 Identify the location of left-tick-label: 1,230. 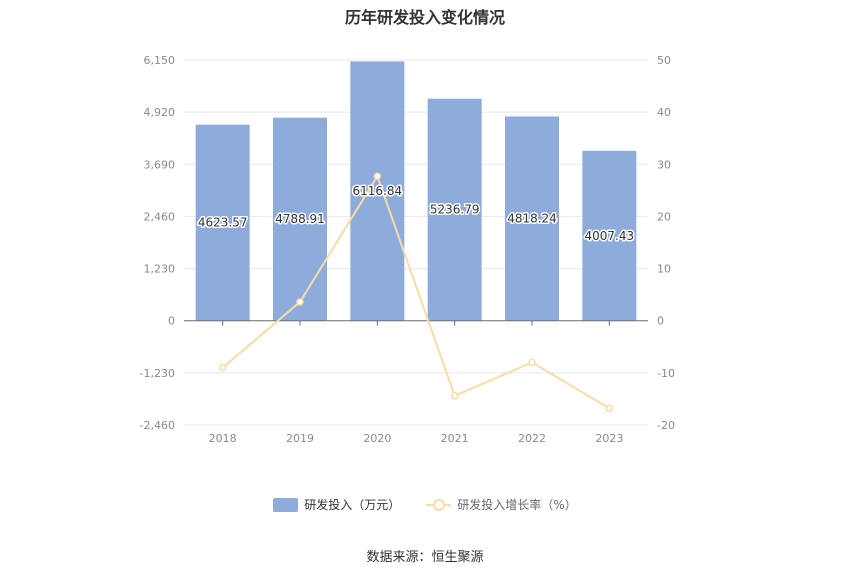
(160, 269).